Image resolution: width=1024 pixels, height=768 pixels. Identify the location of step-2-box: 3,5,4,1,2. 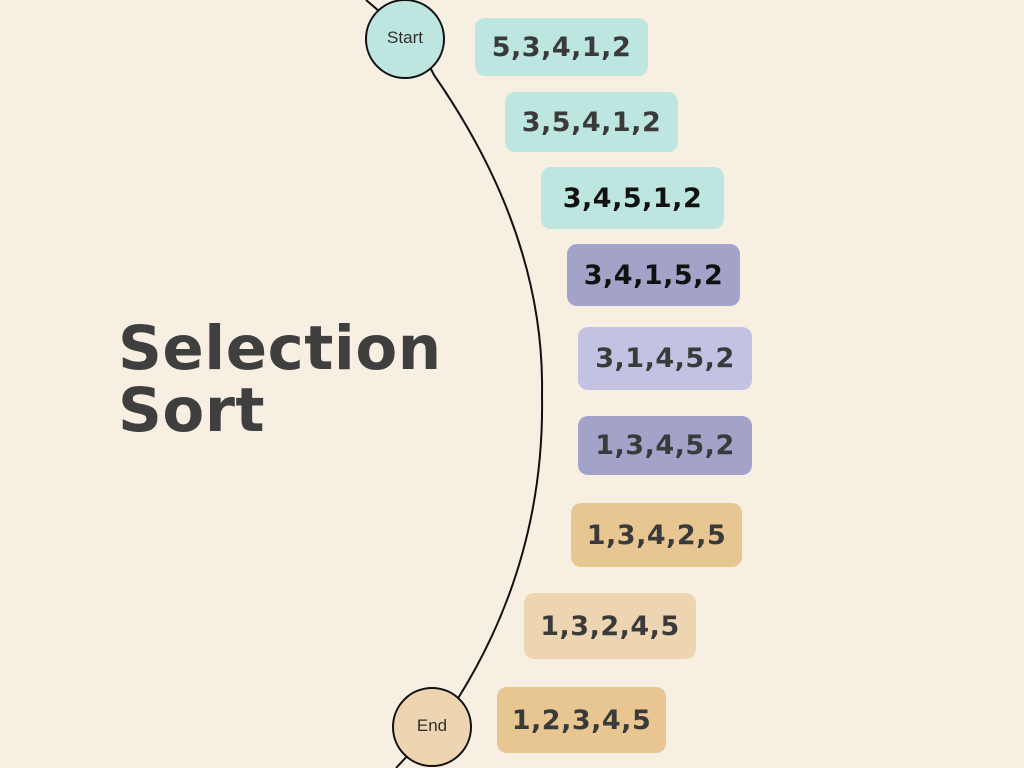
(591, 122).